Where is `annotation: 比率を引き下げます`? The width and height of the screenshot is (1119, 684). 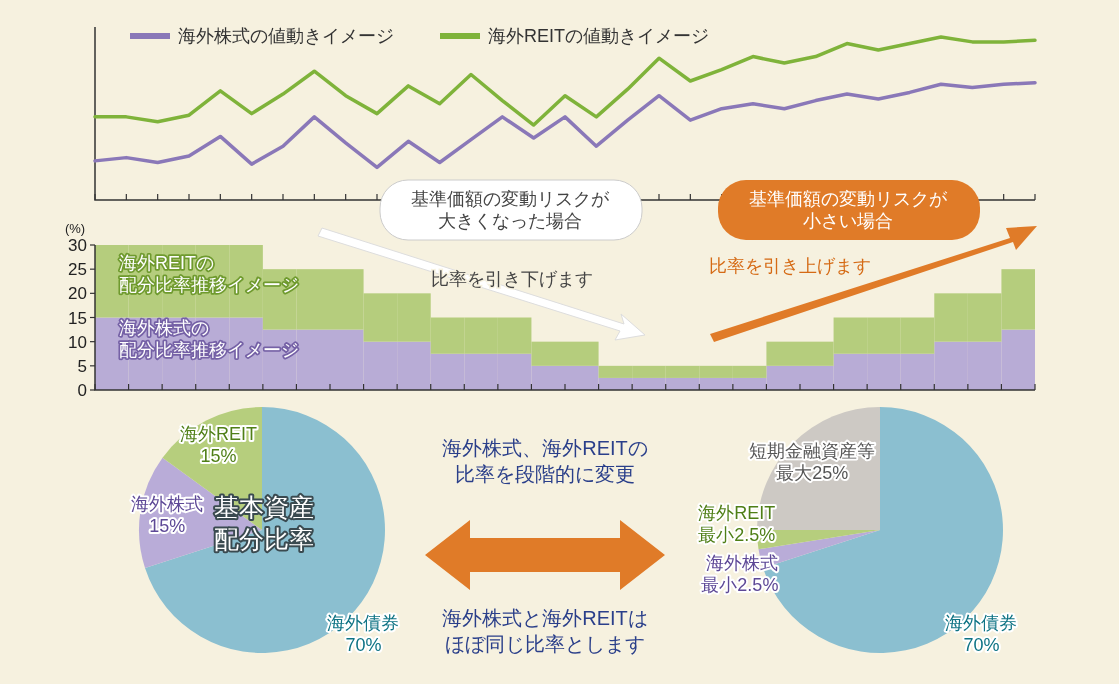
annotation: 比率を引き下げます is located at coordinates (512, 279).